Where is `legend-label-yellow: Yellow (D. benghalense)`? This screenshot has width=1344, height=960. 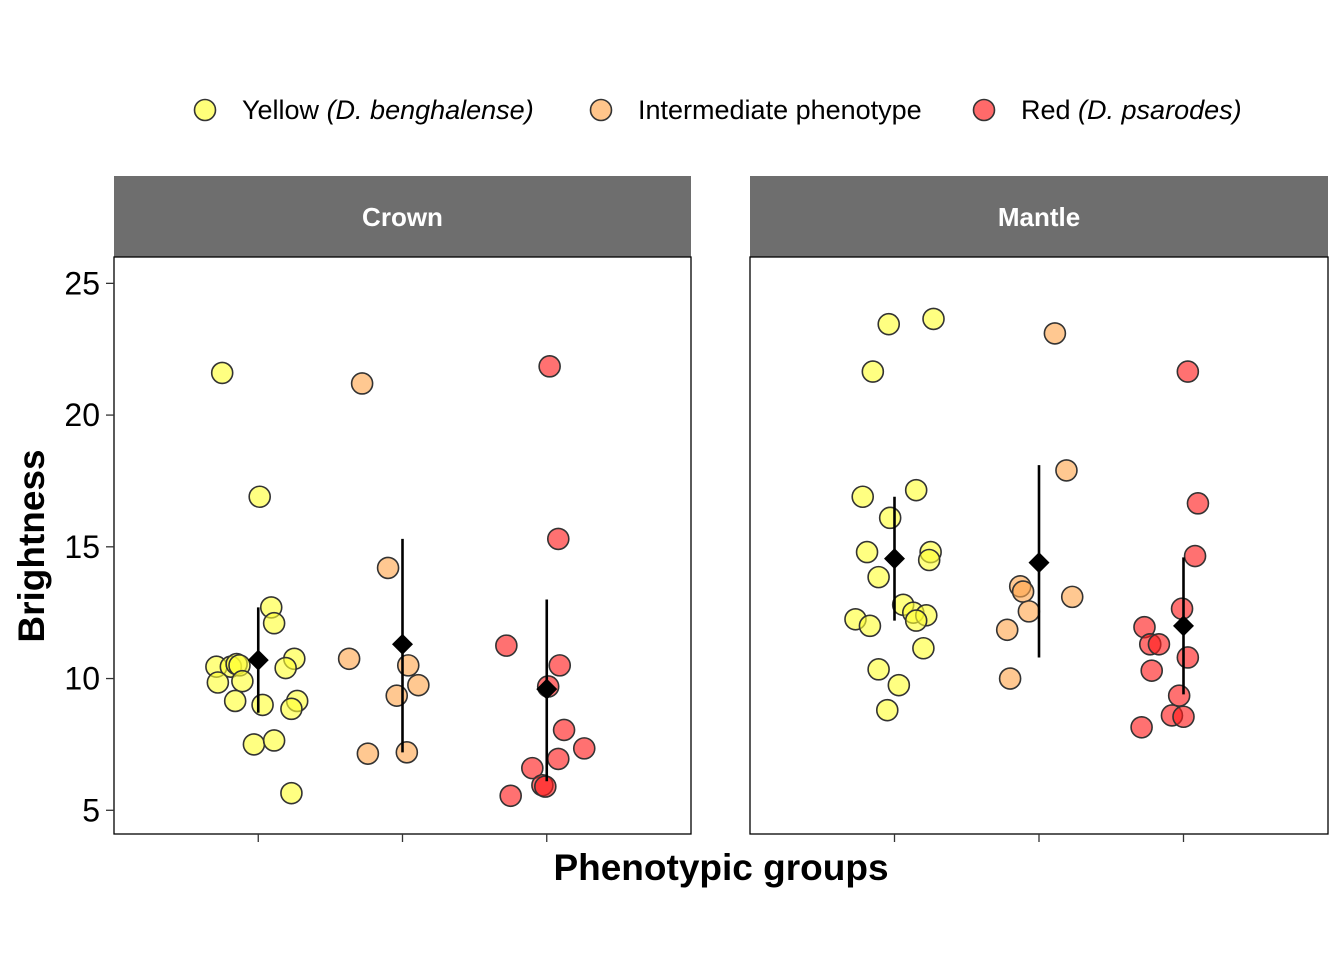
legend-label-yellow: Yellow (D. benghalense) is located at coordinates (388, 110).